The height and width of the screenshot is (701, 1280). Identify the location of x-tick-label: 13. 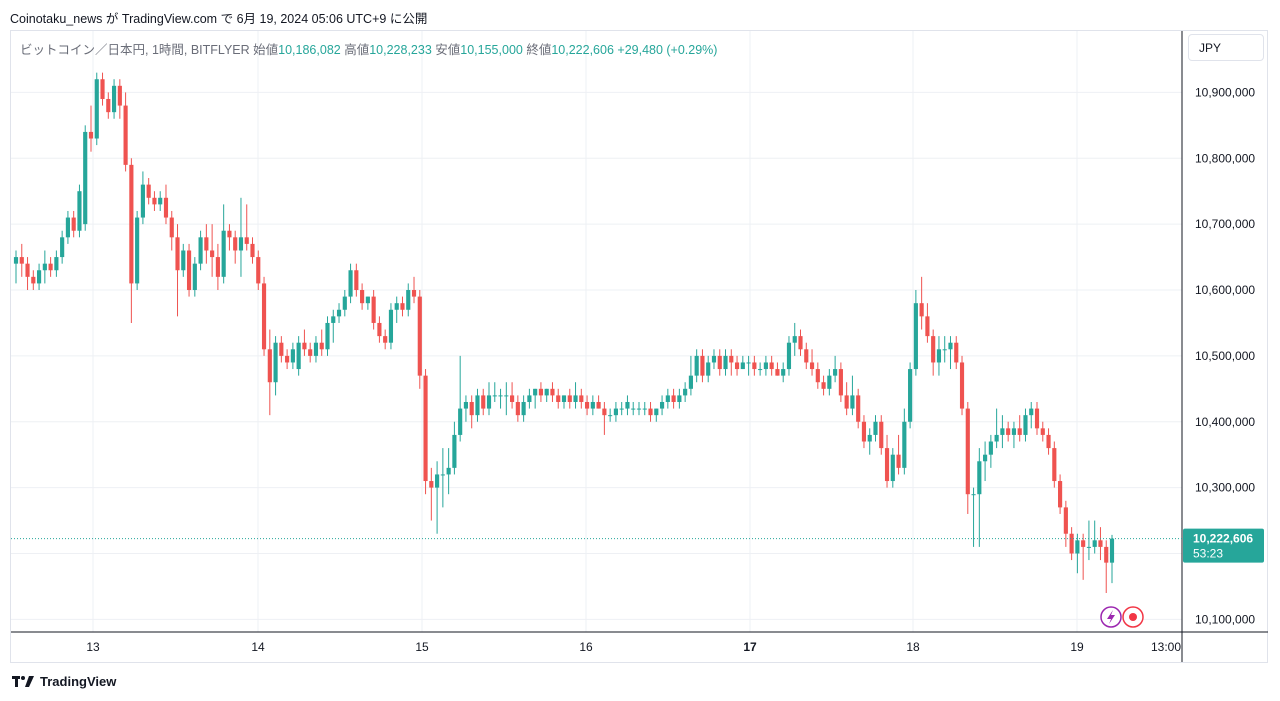
(93, 647).